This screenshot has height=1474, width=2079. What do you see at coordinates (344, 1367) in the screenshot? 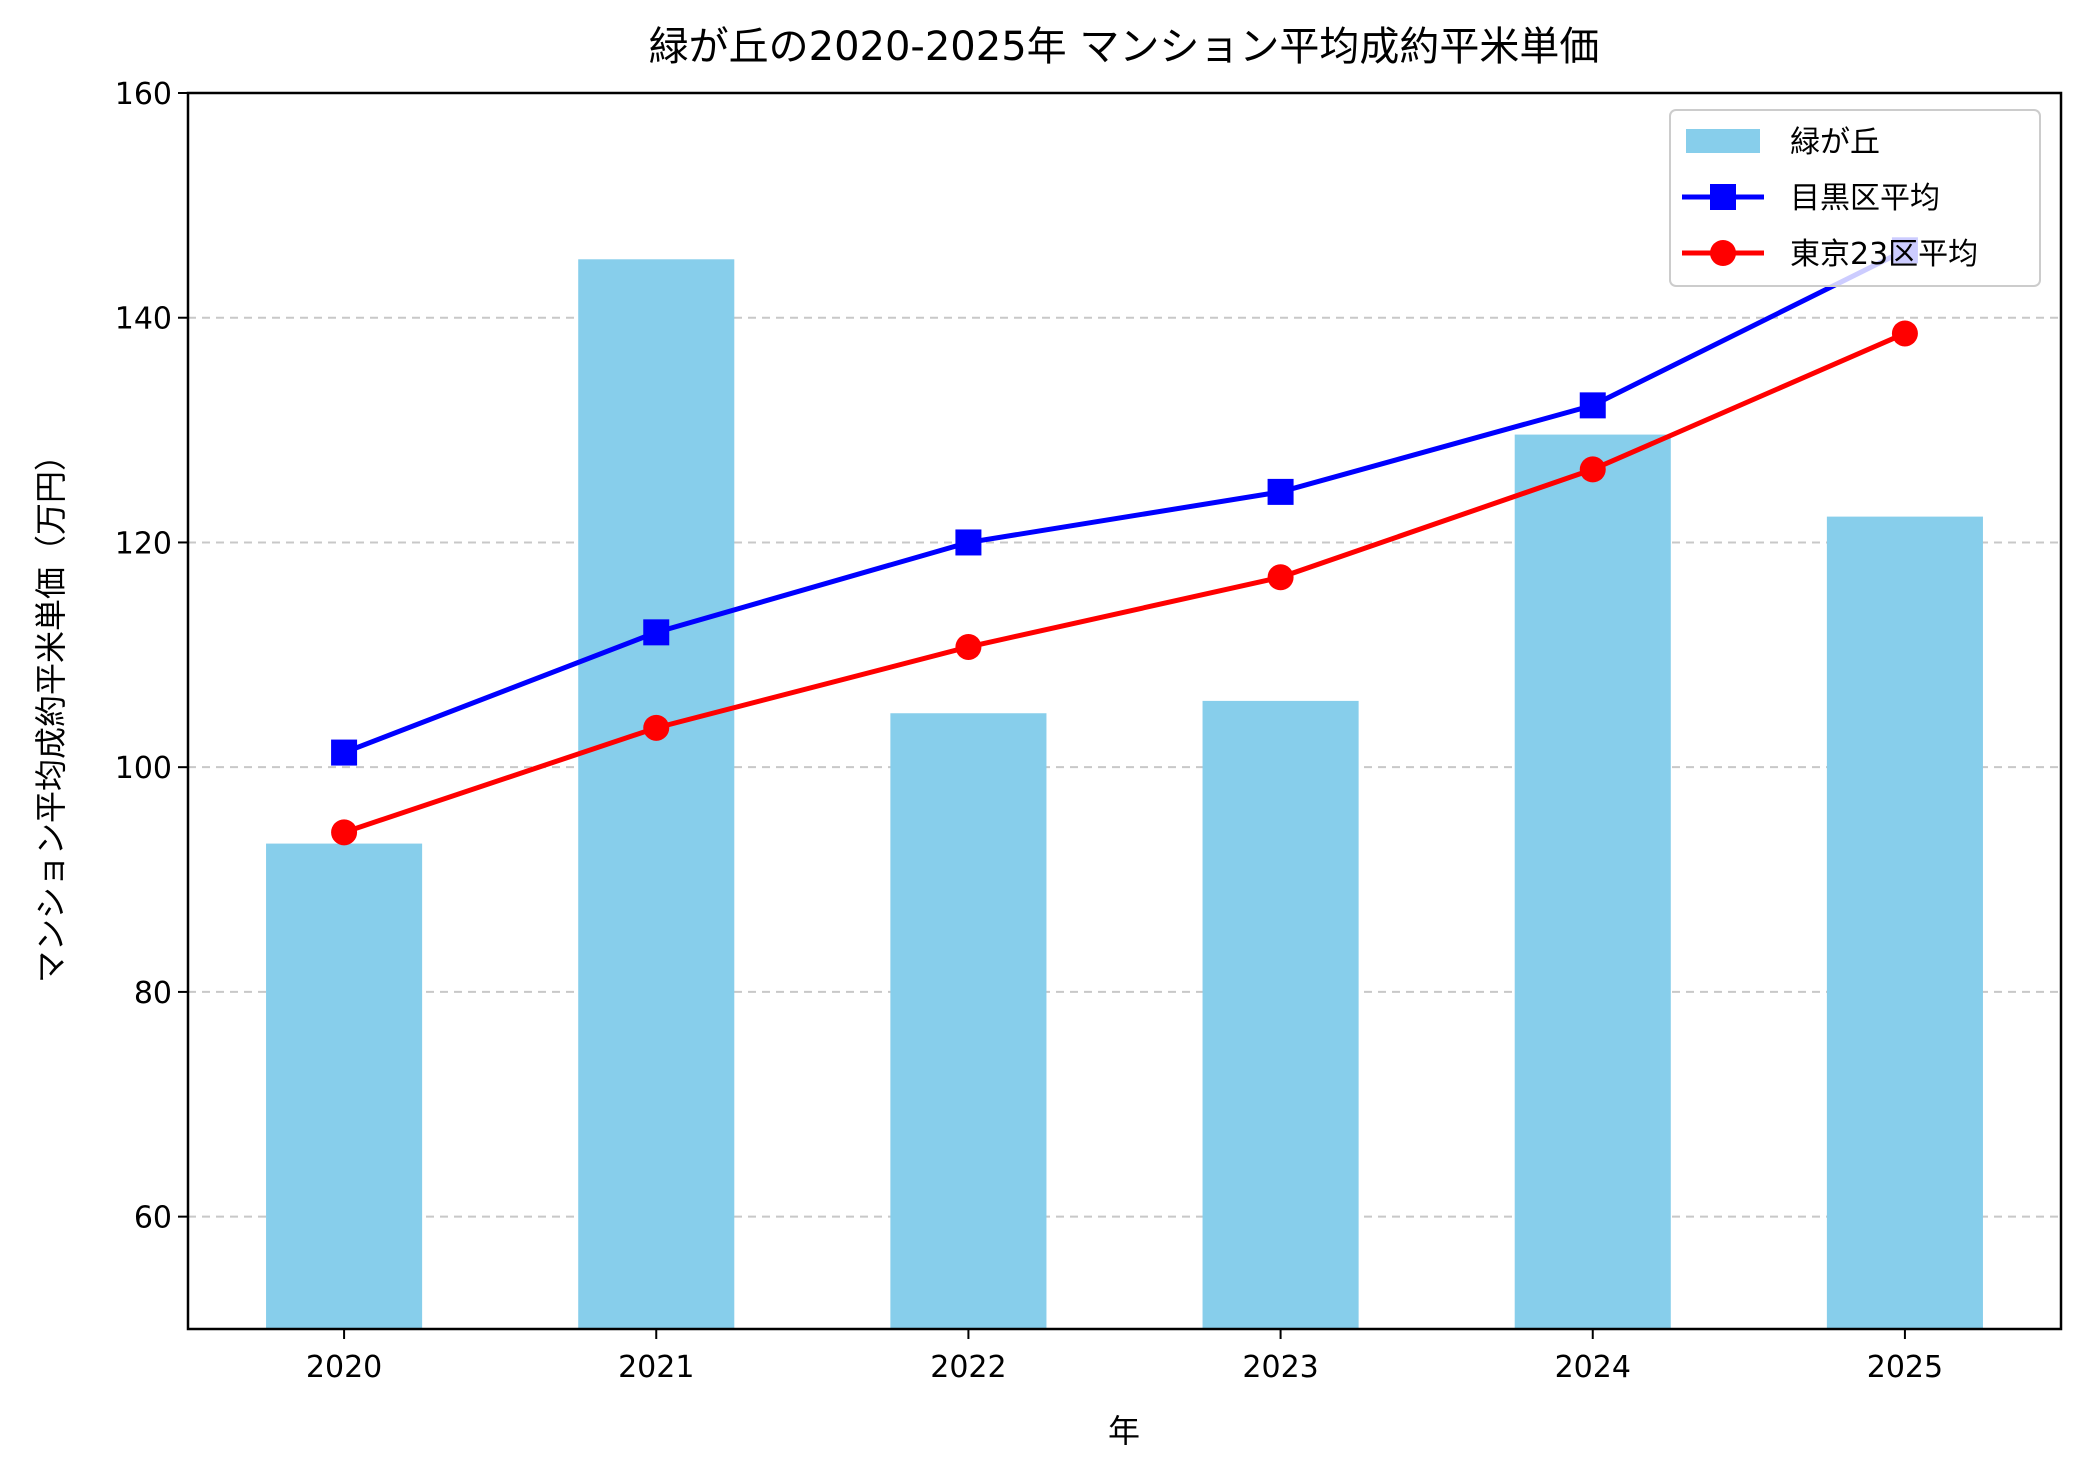
I see `x-tick-label: 2020` at bounding box center [344, 1367].